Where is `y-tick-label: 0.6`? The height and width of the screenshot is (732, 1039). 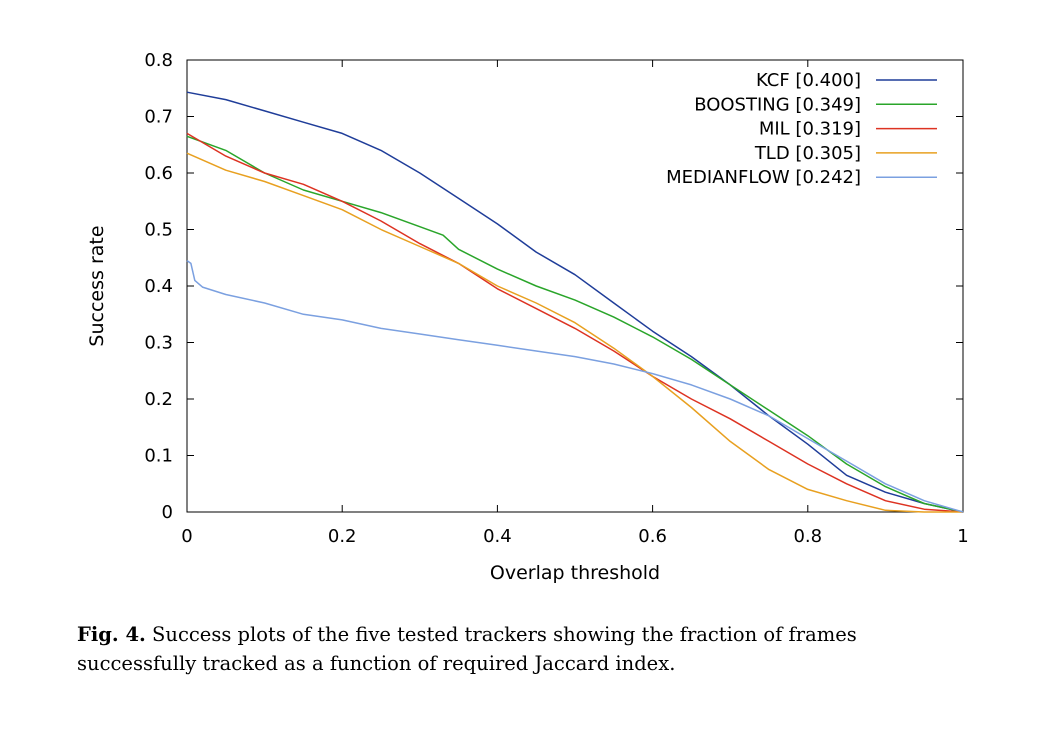
y-tick-label: 0.6 is located at coordinates (158, 173).